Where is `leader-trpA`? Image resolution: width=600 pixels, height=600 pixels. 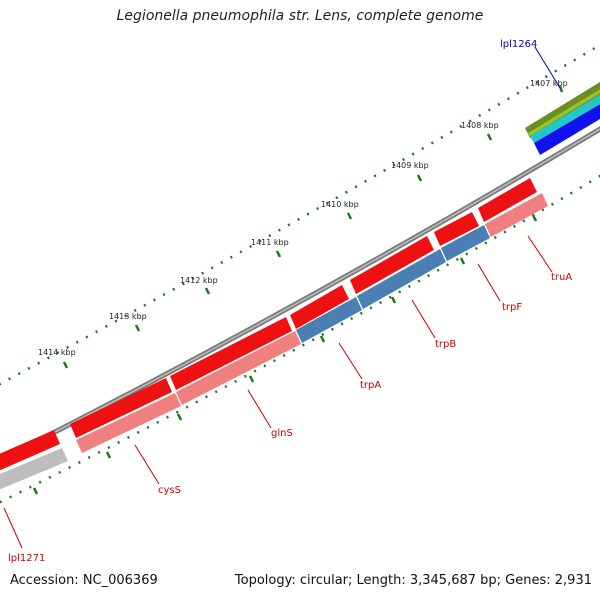 leader-trpA is located at coordinates (350, 361).